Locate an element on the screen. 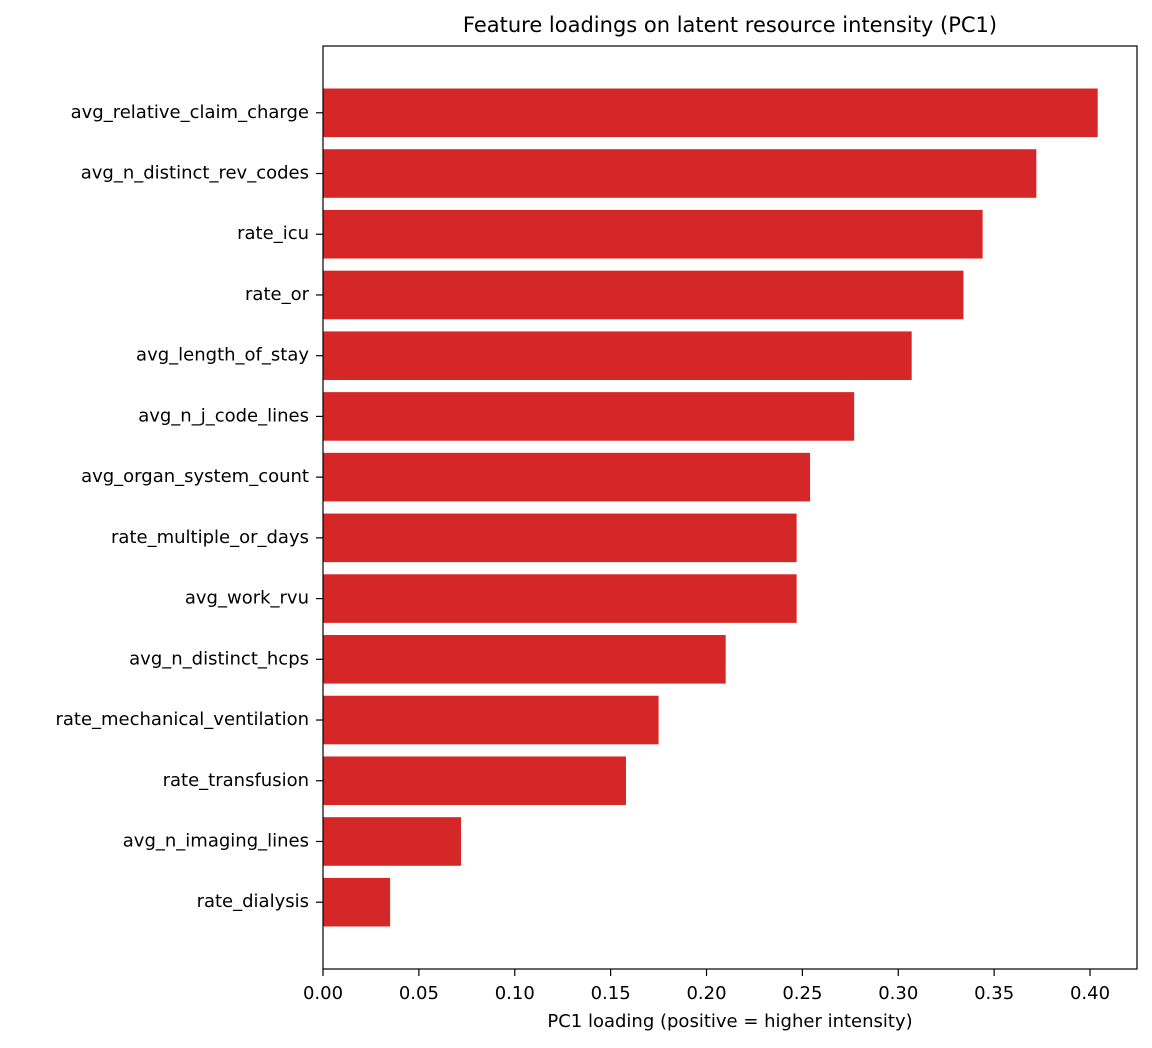 The height and width of the screenshot is (1048, 1152). y-tick-label: avg_length_of_stay is located at coordinates (222, 355).